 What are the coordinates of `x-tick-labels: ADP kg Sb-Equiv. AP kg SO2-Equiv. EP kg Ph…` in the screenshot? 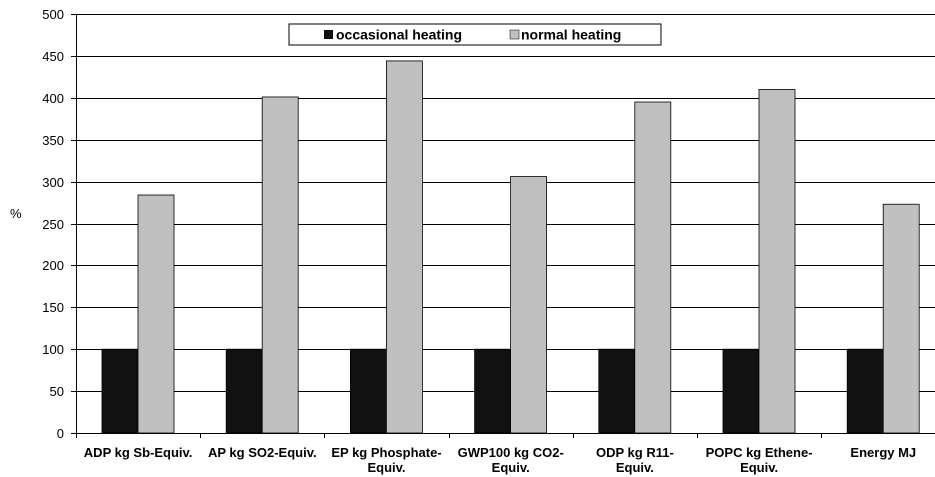 It's located at (500, 460).